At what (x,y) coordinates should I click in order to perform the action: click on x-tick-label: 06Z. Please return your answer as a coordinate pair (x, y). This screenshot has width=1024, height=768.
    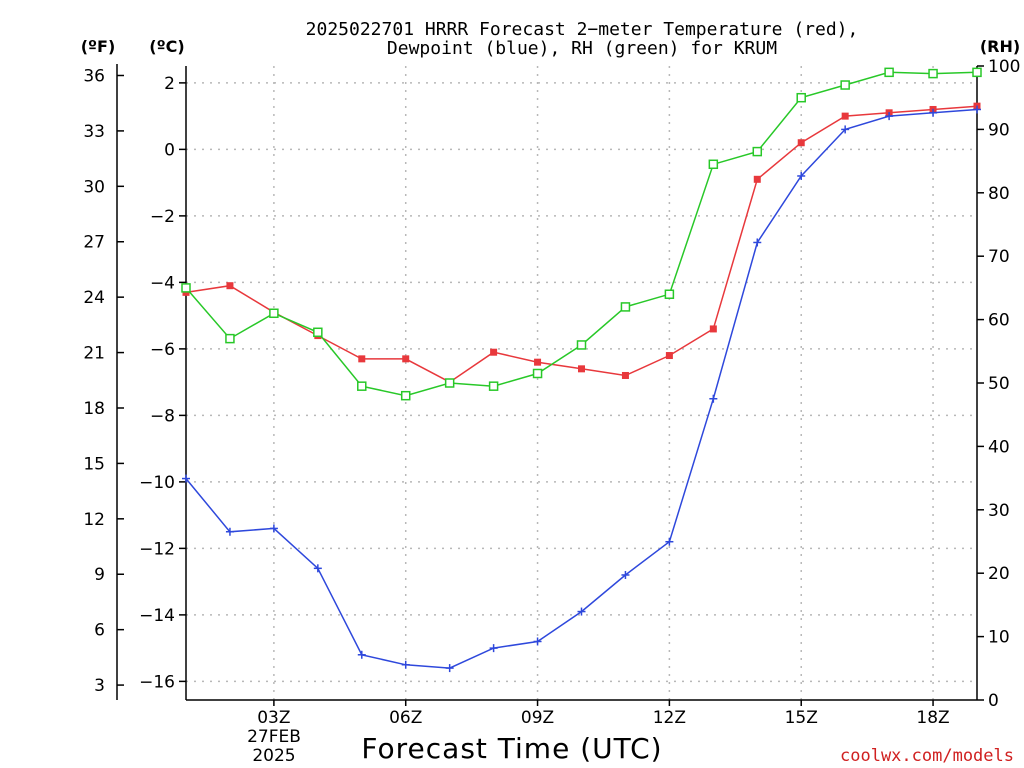
    Looking at the image, I should click on (405, 718).